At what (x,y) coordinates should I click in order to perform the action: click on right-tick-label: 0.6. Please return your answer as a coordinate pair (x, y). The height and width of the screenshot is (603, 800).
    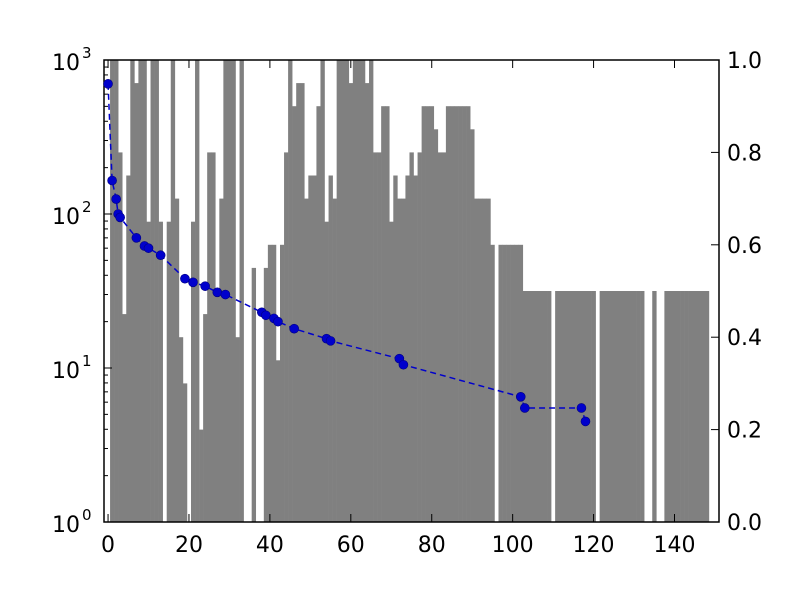
    Looking at the image, I should click on (744, 246).